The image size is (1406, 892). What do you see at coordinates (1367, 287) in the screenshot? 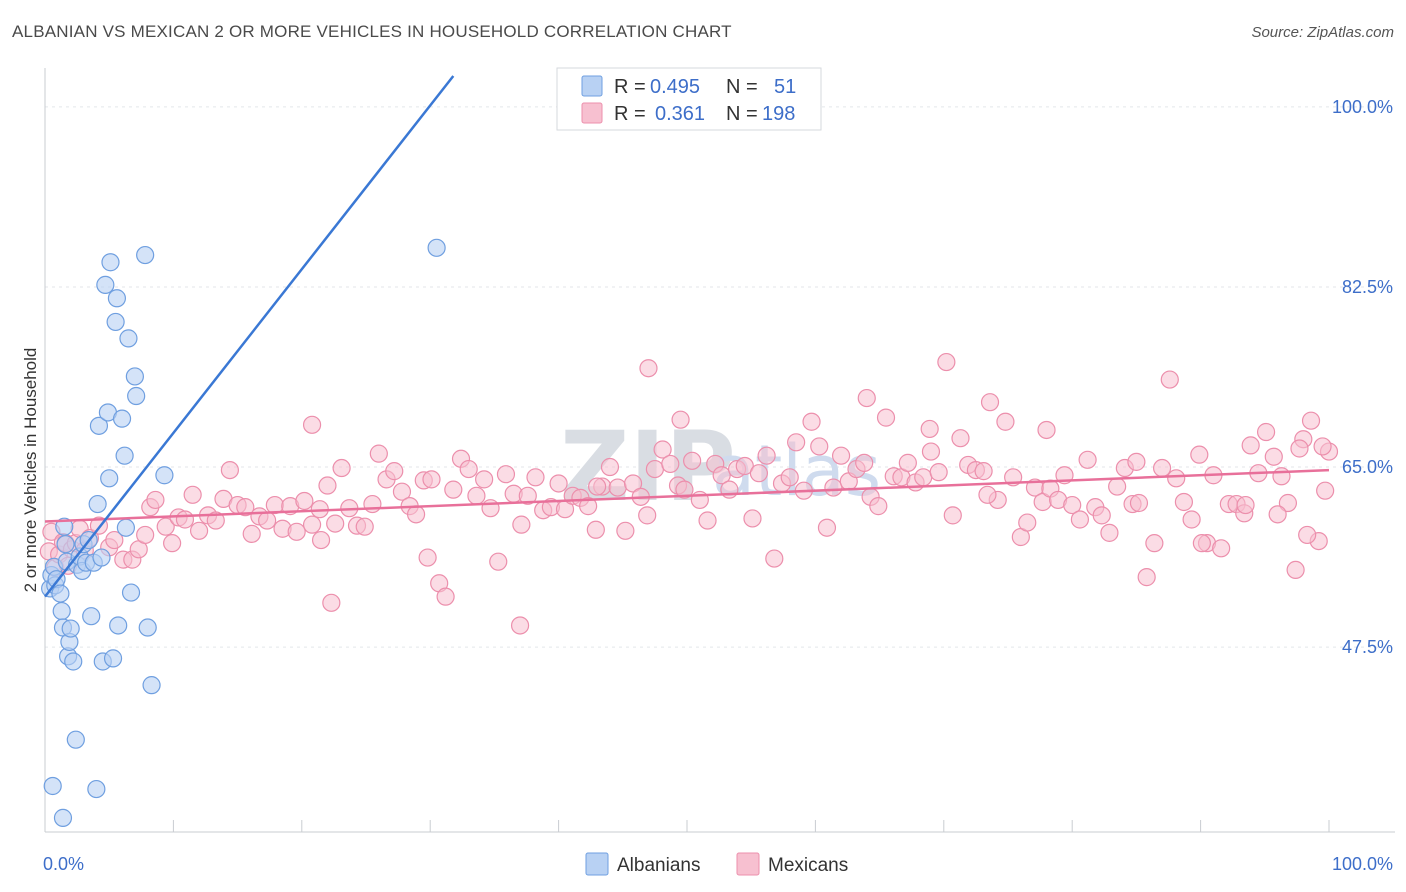
I see `y-tick-label-2: 82.5%` at bounding box center [1367, 287].